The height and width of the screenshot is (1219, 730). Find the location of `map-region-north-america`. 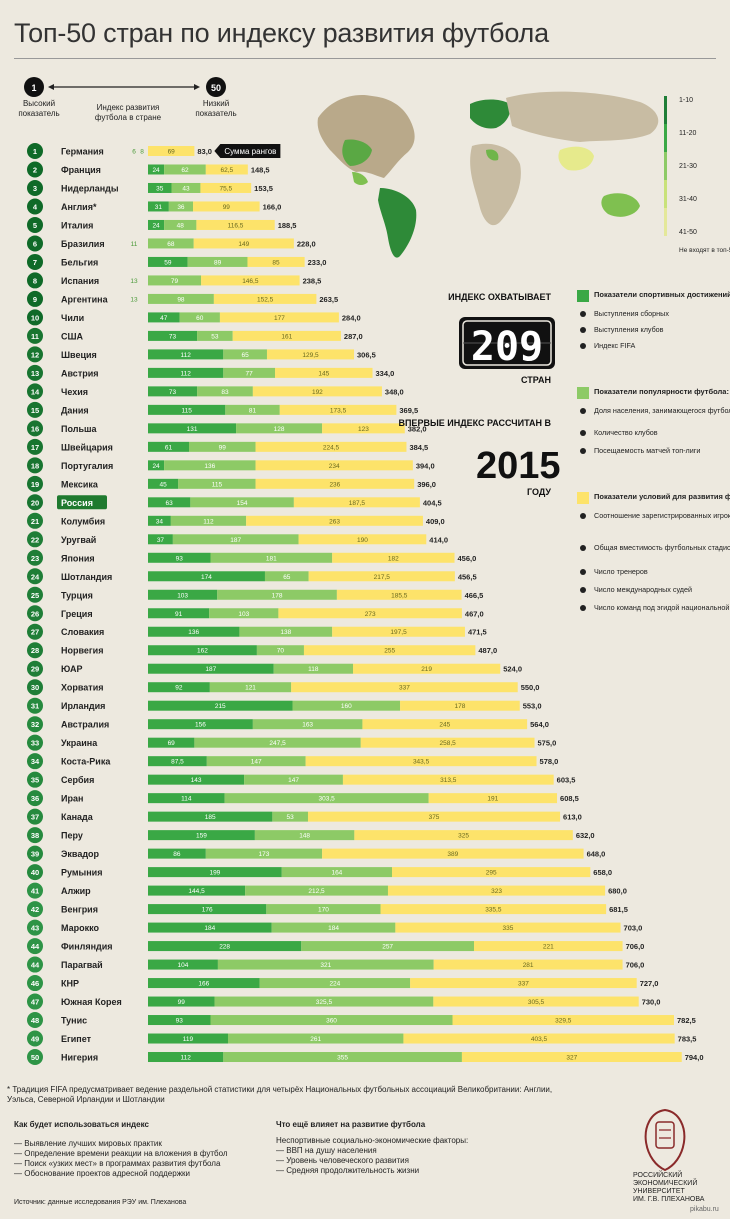

map-region-north-america is located at coordinates (366, 136).